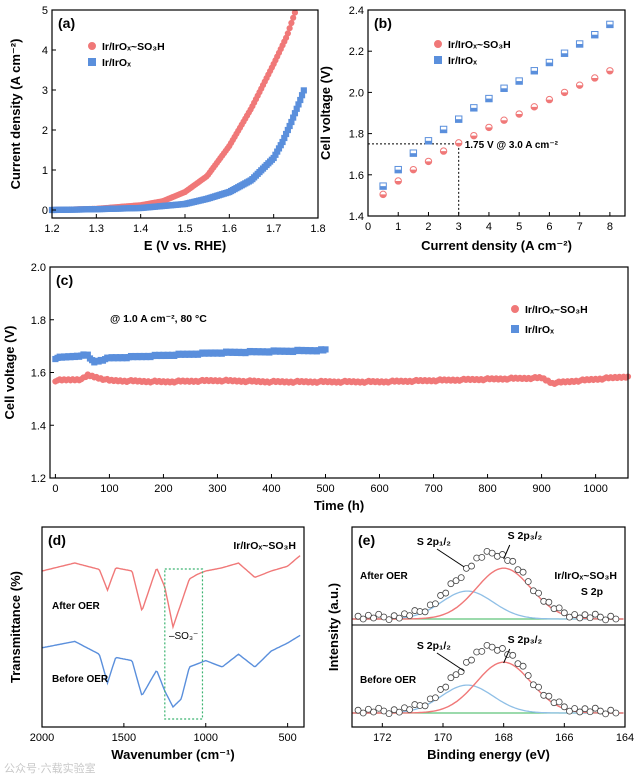 This screenshot has height=783, width=635. Describe the element at coordinates (549, 227) in the screenshot. I see `x-tick-label: 6` at that location.